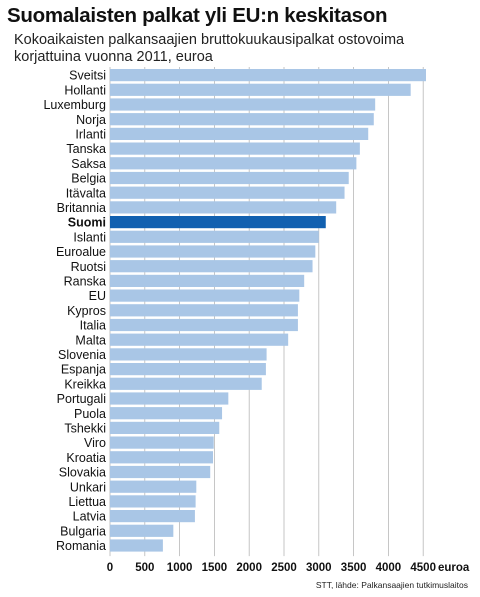  I want to click on bar-kreikka, so click(186, 383).